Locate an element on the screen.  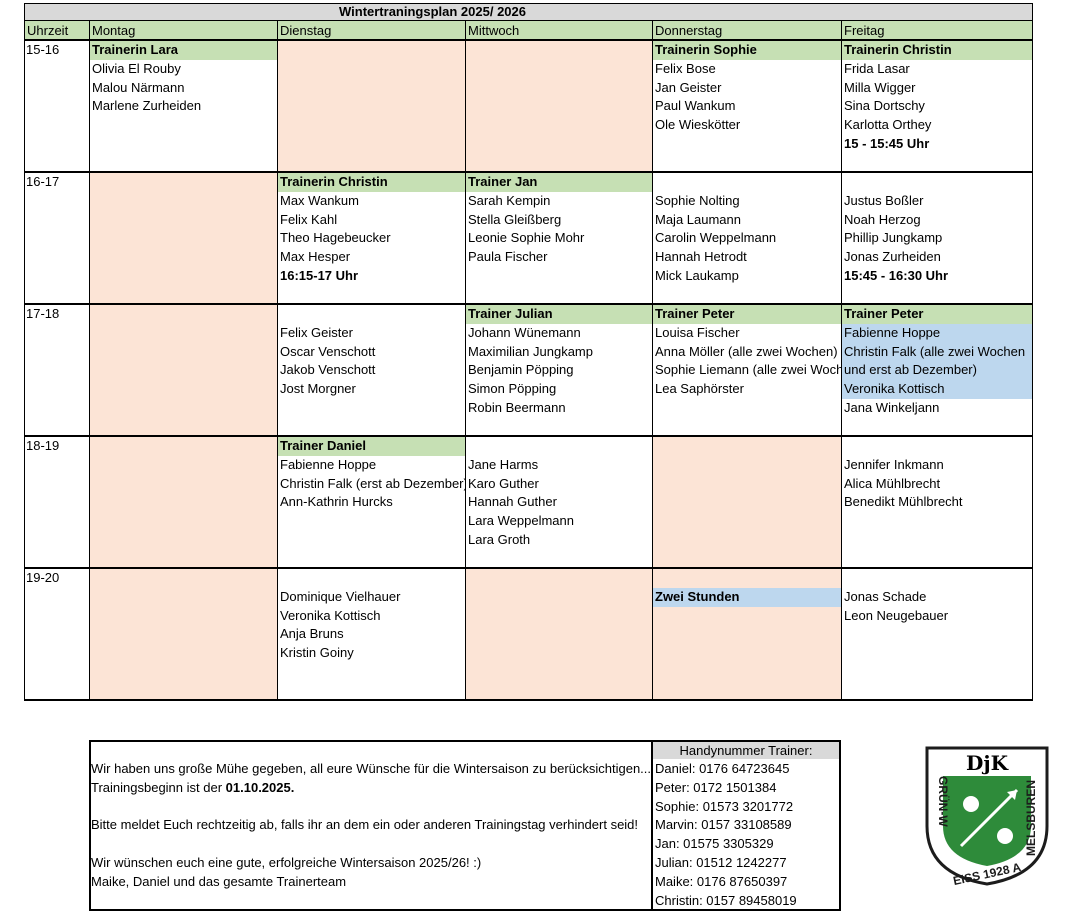
player-name: Christin Falk (erst ab Dezember) is located at coordinates (374, 483).